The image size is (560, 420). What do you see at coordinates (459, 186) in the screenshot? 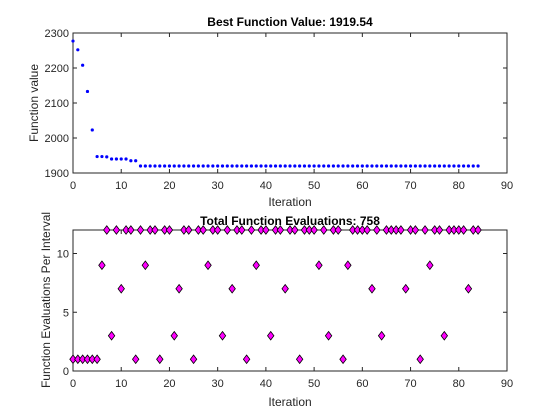
I see `x-tick-label: 80` at bounding box center [459, 186].